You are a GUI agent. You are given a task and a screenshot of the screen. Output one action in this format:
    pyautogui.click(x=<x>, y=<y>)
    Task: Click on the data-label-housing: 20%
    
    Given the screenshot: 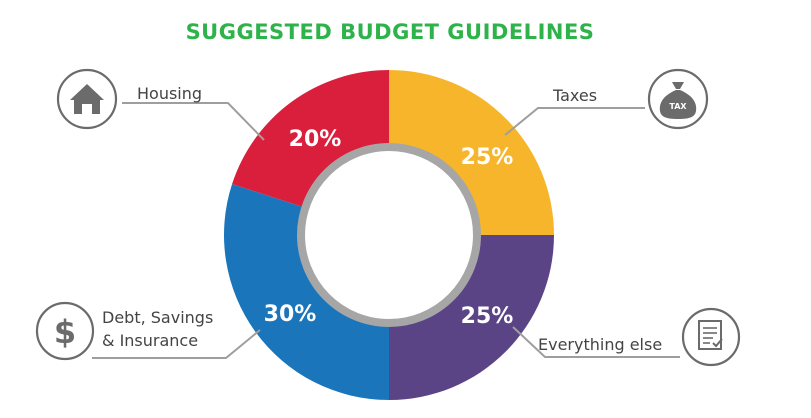 What is the action you would take?
    pyautogui.click(x=315, y=139)
    